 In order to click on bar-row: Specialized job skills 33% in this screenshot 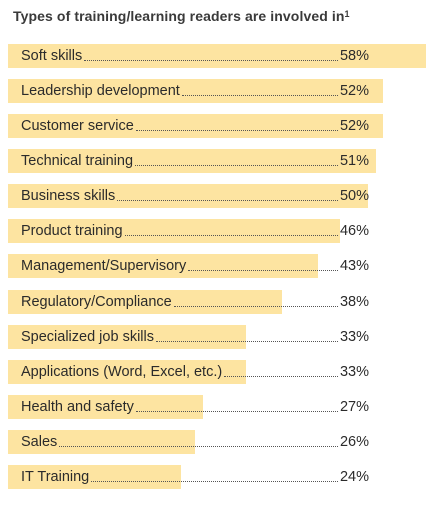, I will do `click(195, 337)`.